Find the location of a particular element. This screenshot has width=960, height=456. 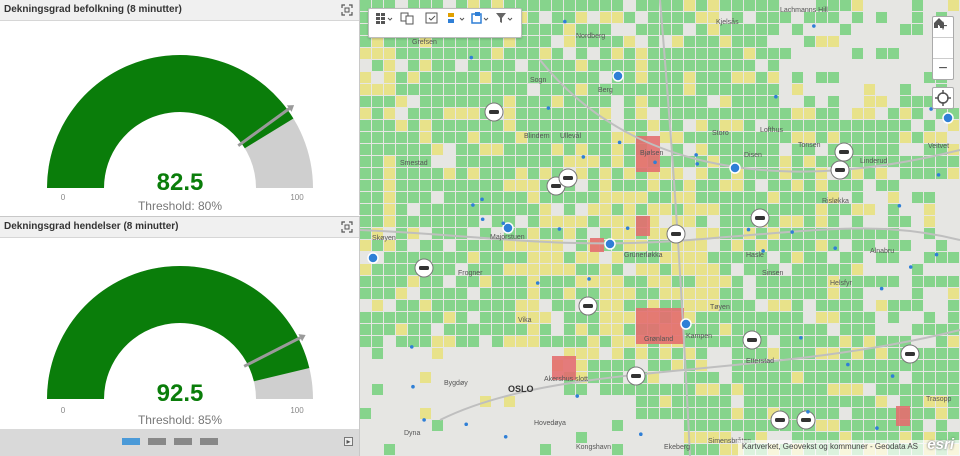

place-label: Blindern is located at coordinates (537, 136).